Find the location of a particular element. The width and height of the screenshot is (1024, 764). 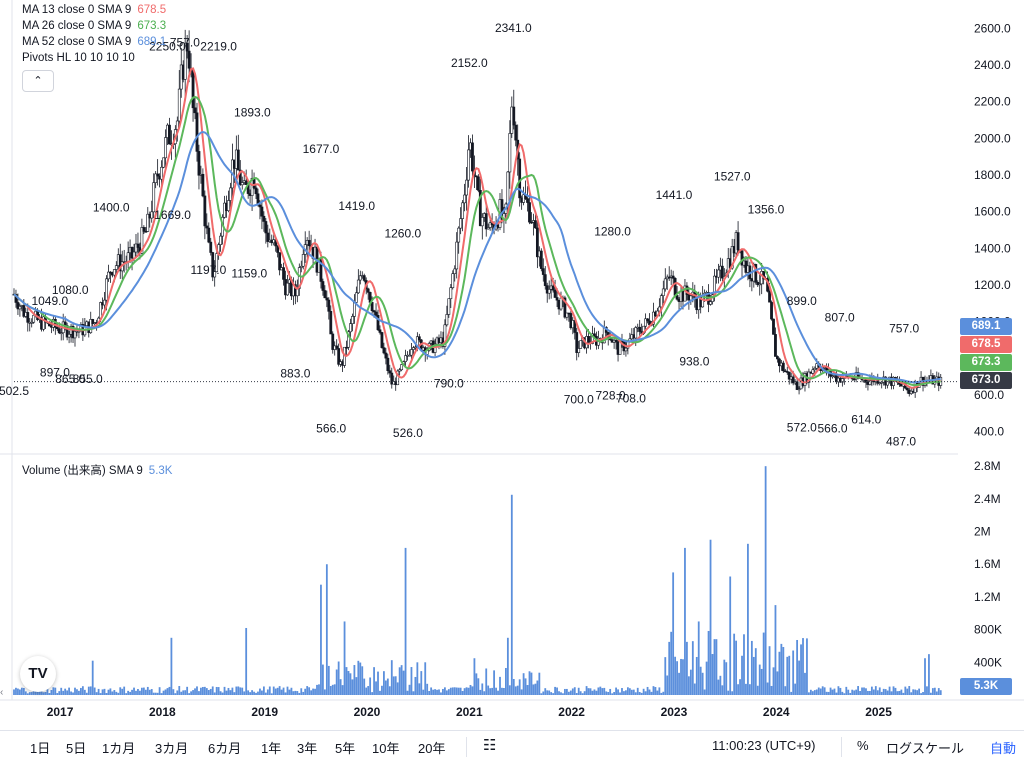

legend-ma52: MA 52 close 0 SMA 9 689.1 is located at coordinates (94, 42).